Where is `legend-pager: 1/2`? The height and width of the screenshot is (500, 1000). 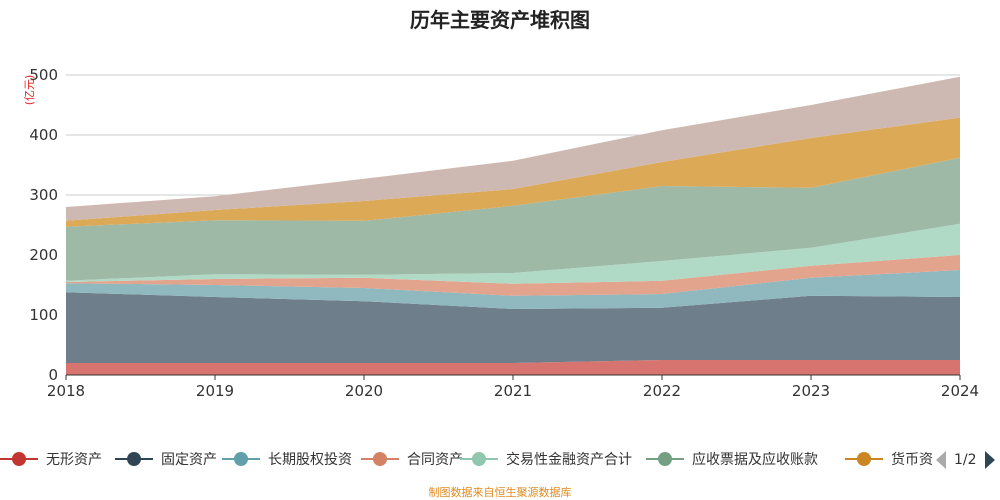
legend-pager: 1/2 is located at coordinates (965, 460).